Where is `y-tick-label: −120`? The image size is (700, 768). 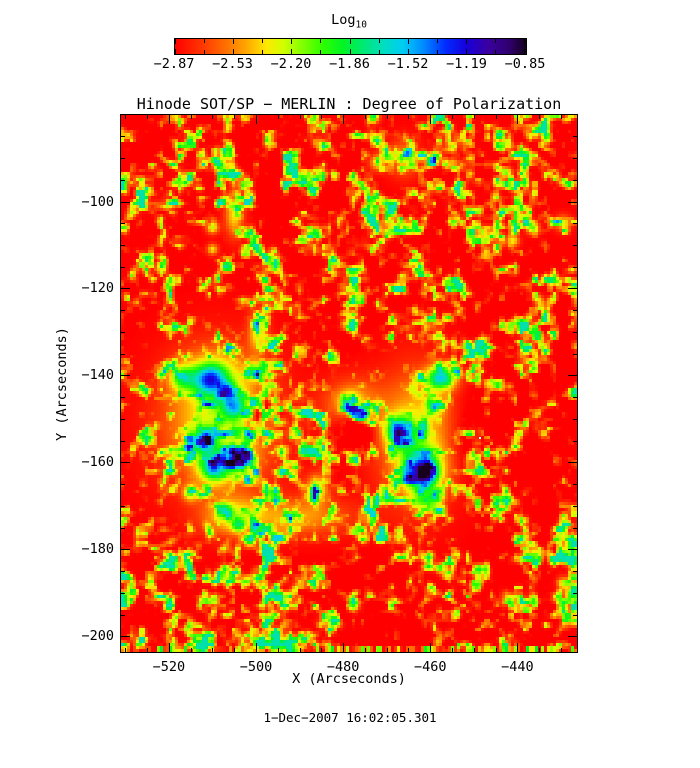 y-tick-label: −120 is located at coordinates (97, 288).